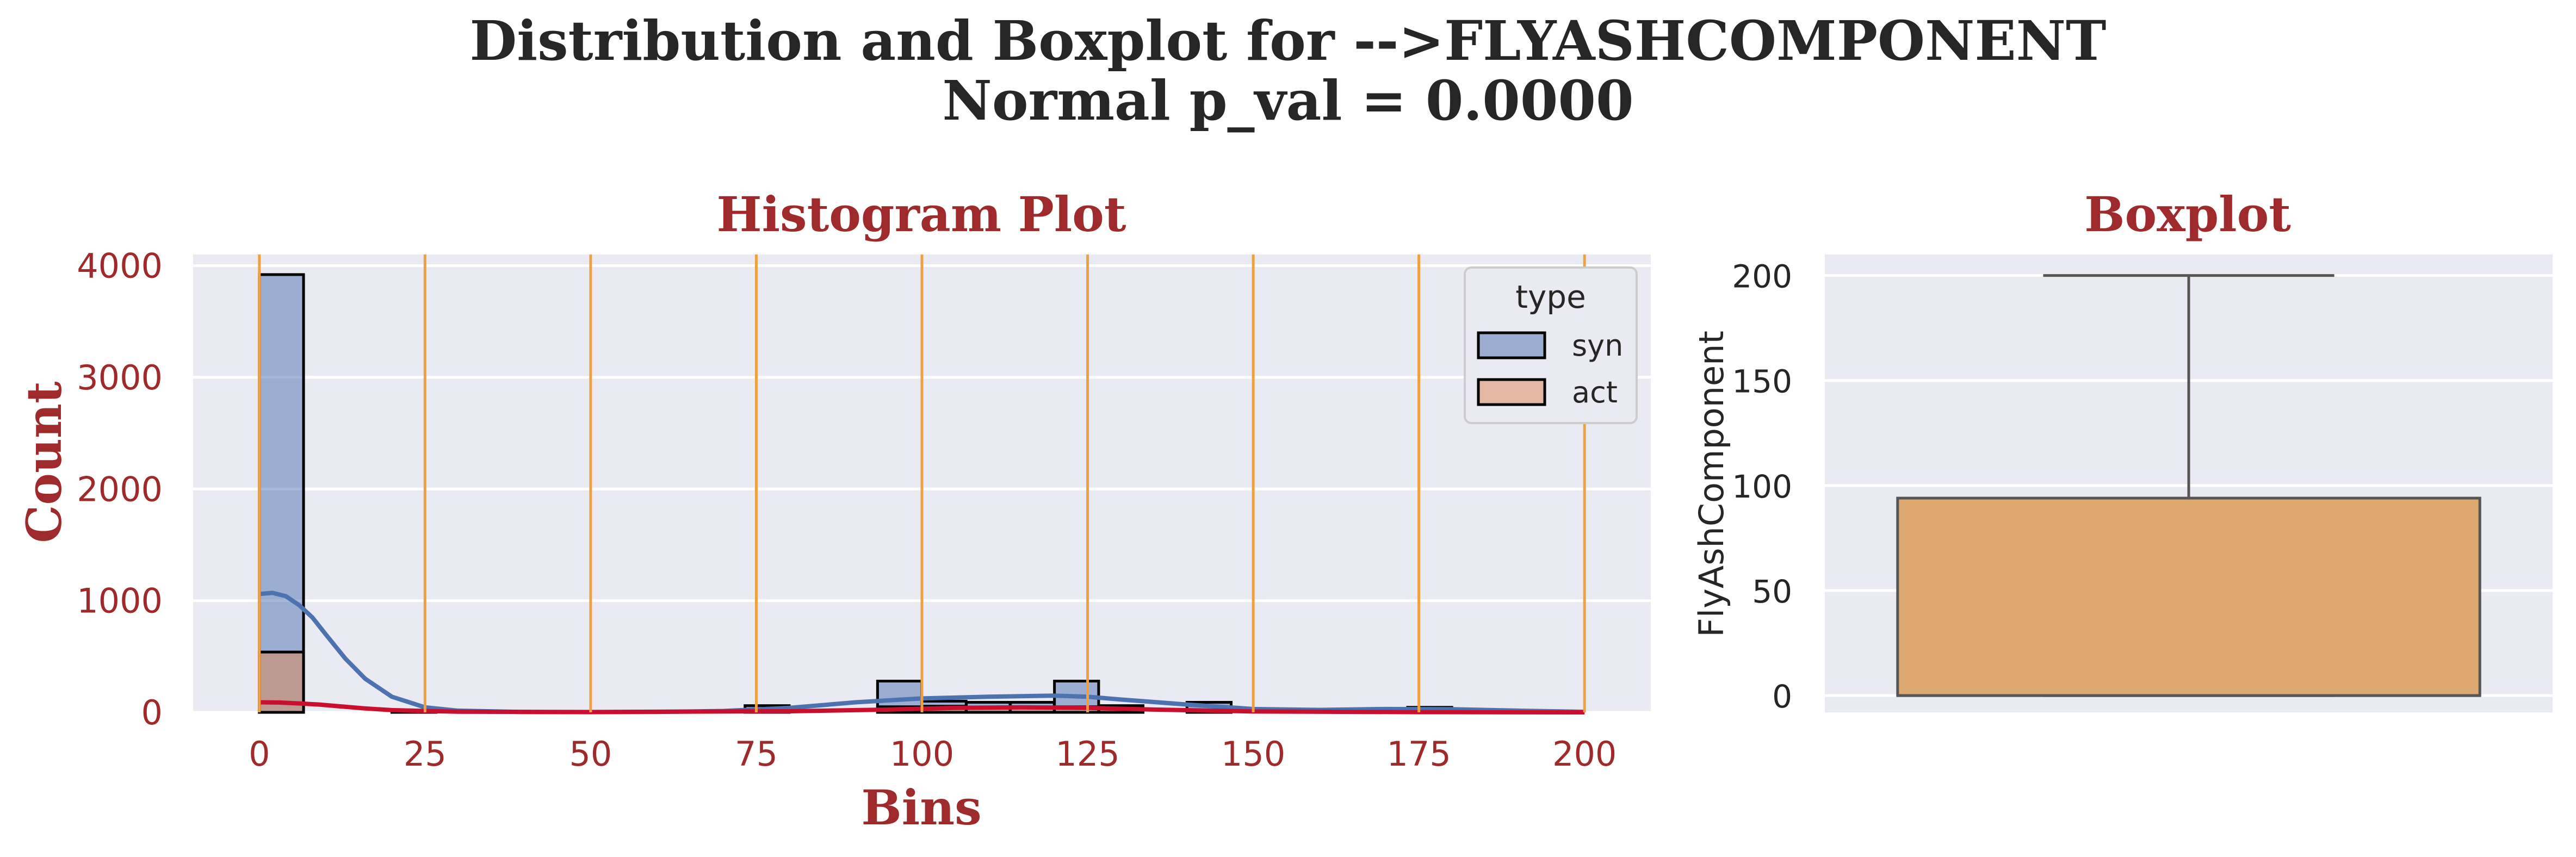  I want to click on boxplot-y-axis-label: FlyAshComponent, so click(1712, 484).